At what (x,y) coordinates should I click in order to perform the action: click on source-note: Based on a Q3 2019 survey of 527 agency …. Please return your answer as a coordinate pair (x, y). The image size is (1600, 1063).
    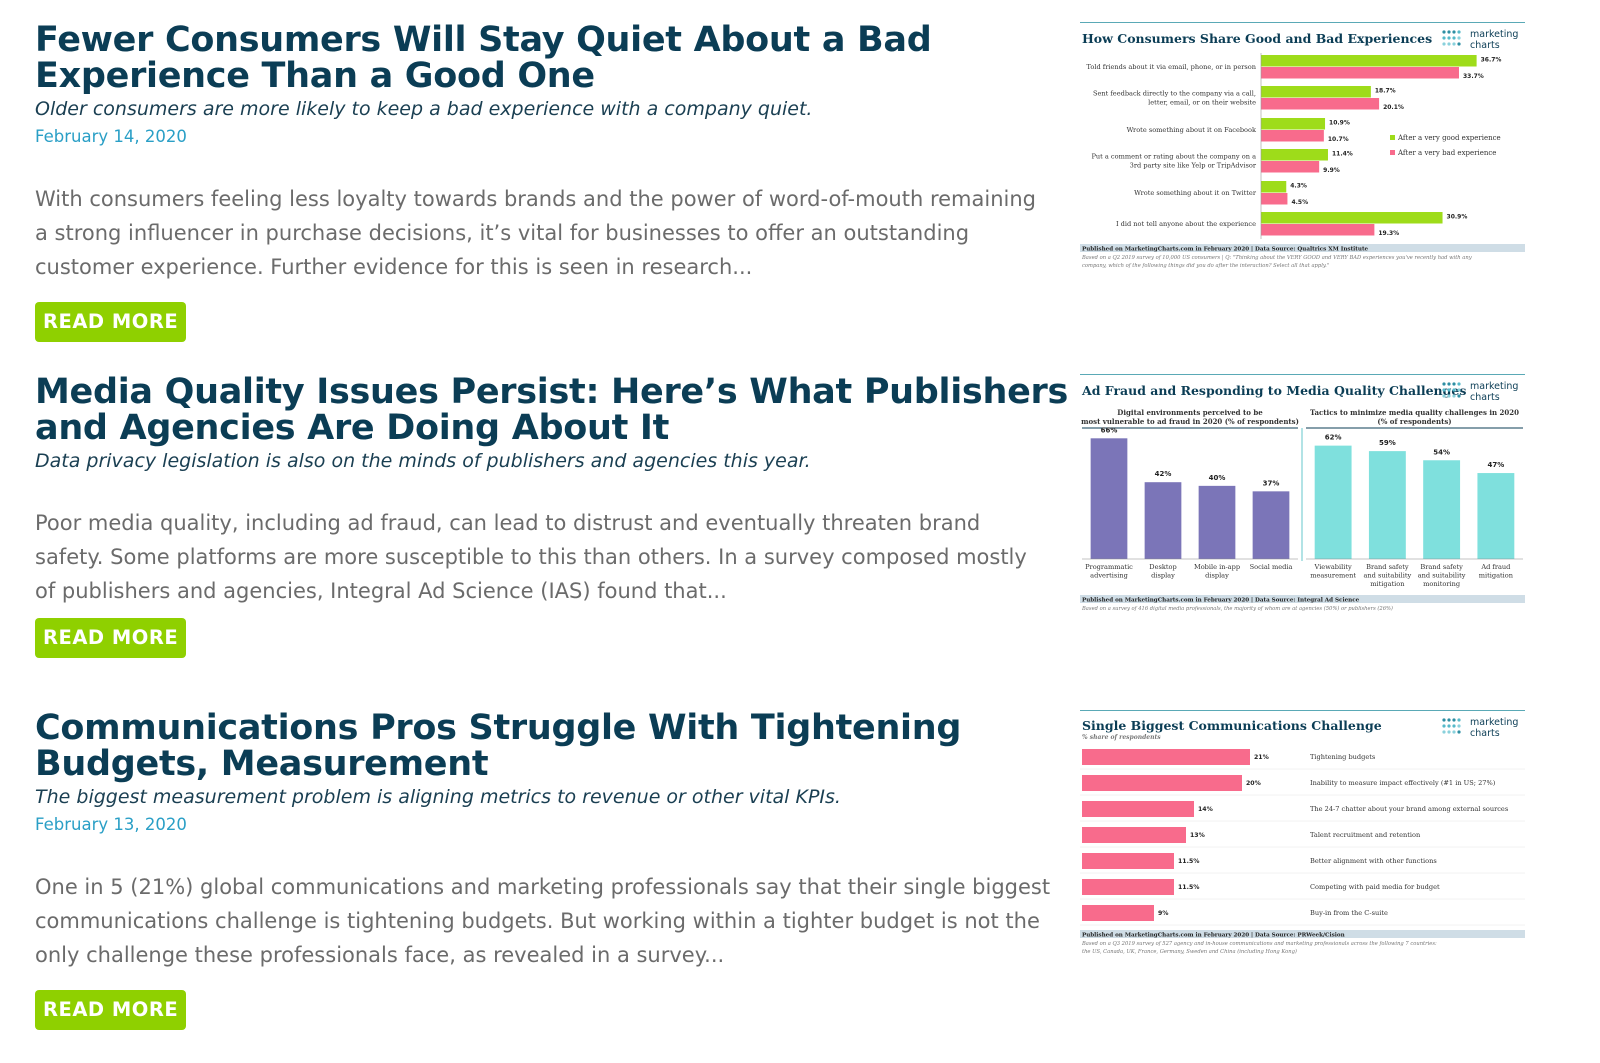
    Looking at the image, I should click on (1259, 944).